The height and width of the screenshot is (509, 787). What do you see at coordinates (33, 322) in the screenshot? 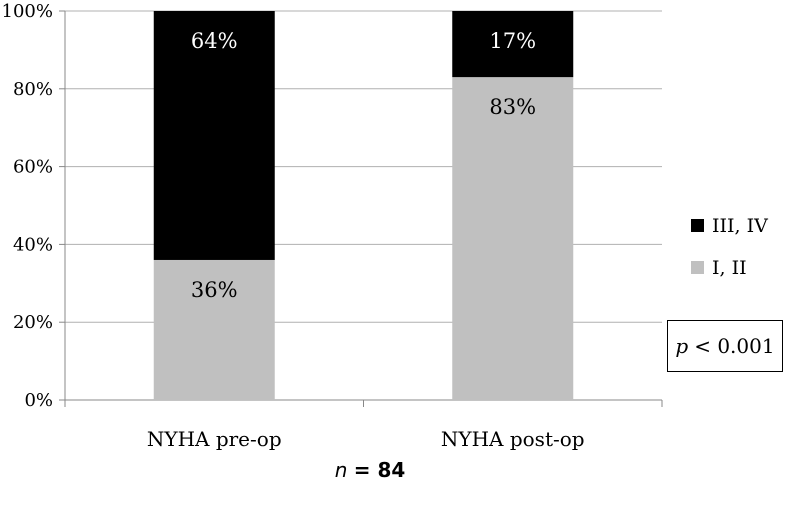
I see `y-tick-label: 20%` at bounding box center [33, 322].